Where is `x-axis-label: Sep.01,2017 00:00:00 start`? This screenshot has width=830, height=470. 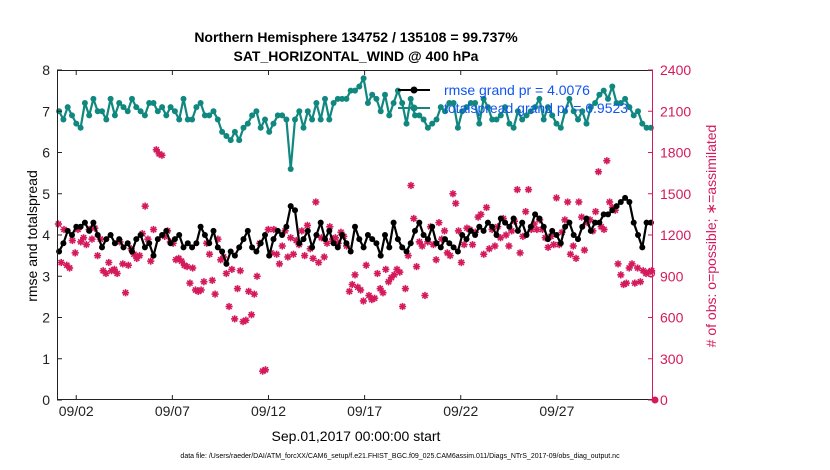
x-axis-label: Sep.01,2017 00:00:00 start is located at coordinates (356, 436).